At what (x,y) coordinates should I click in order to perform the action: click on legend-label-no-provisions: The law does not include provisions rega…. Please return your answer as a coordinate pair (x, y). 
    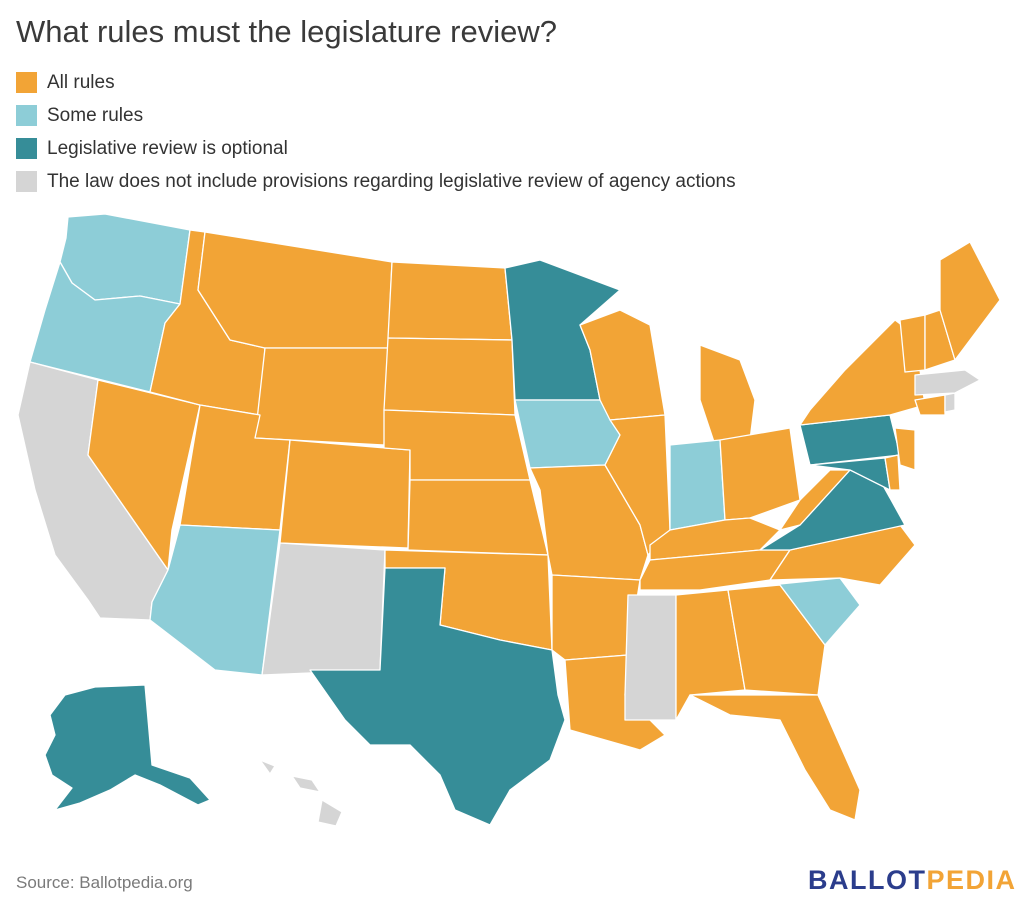
    Looking at the image, I should click on (391, 181).